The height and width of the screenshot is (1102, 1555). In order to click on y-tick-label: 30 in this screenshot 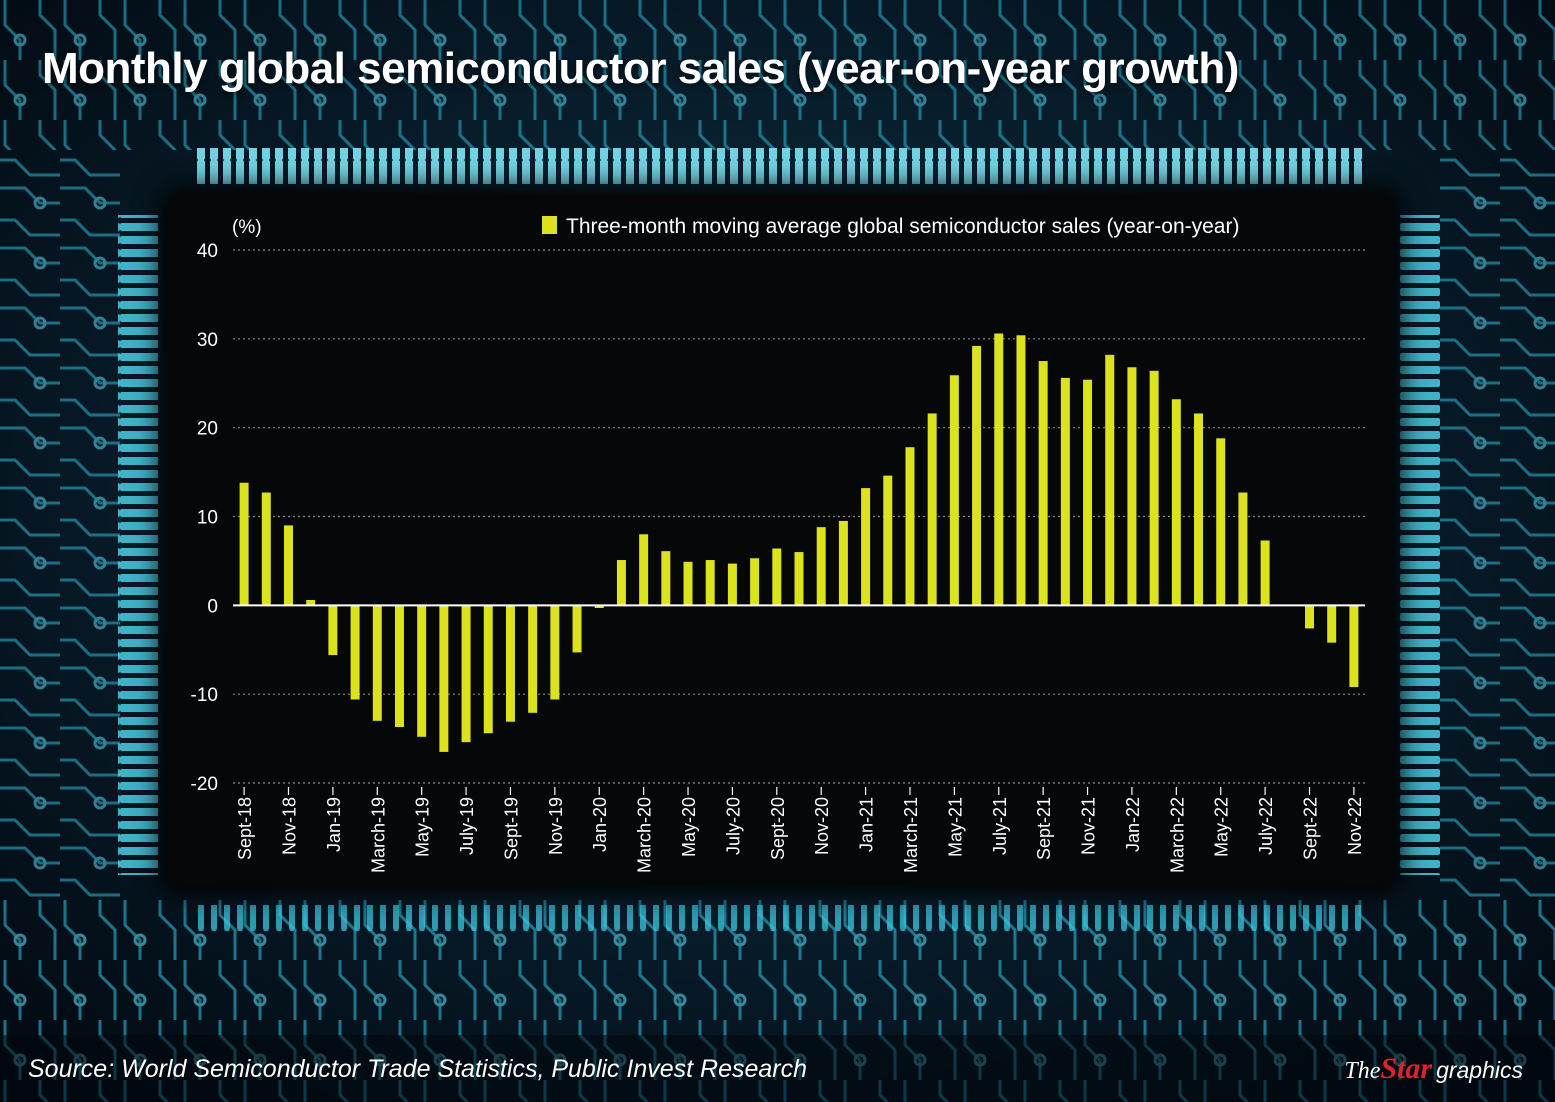, I will do `click(207, 340)`.